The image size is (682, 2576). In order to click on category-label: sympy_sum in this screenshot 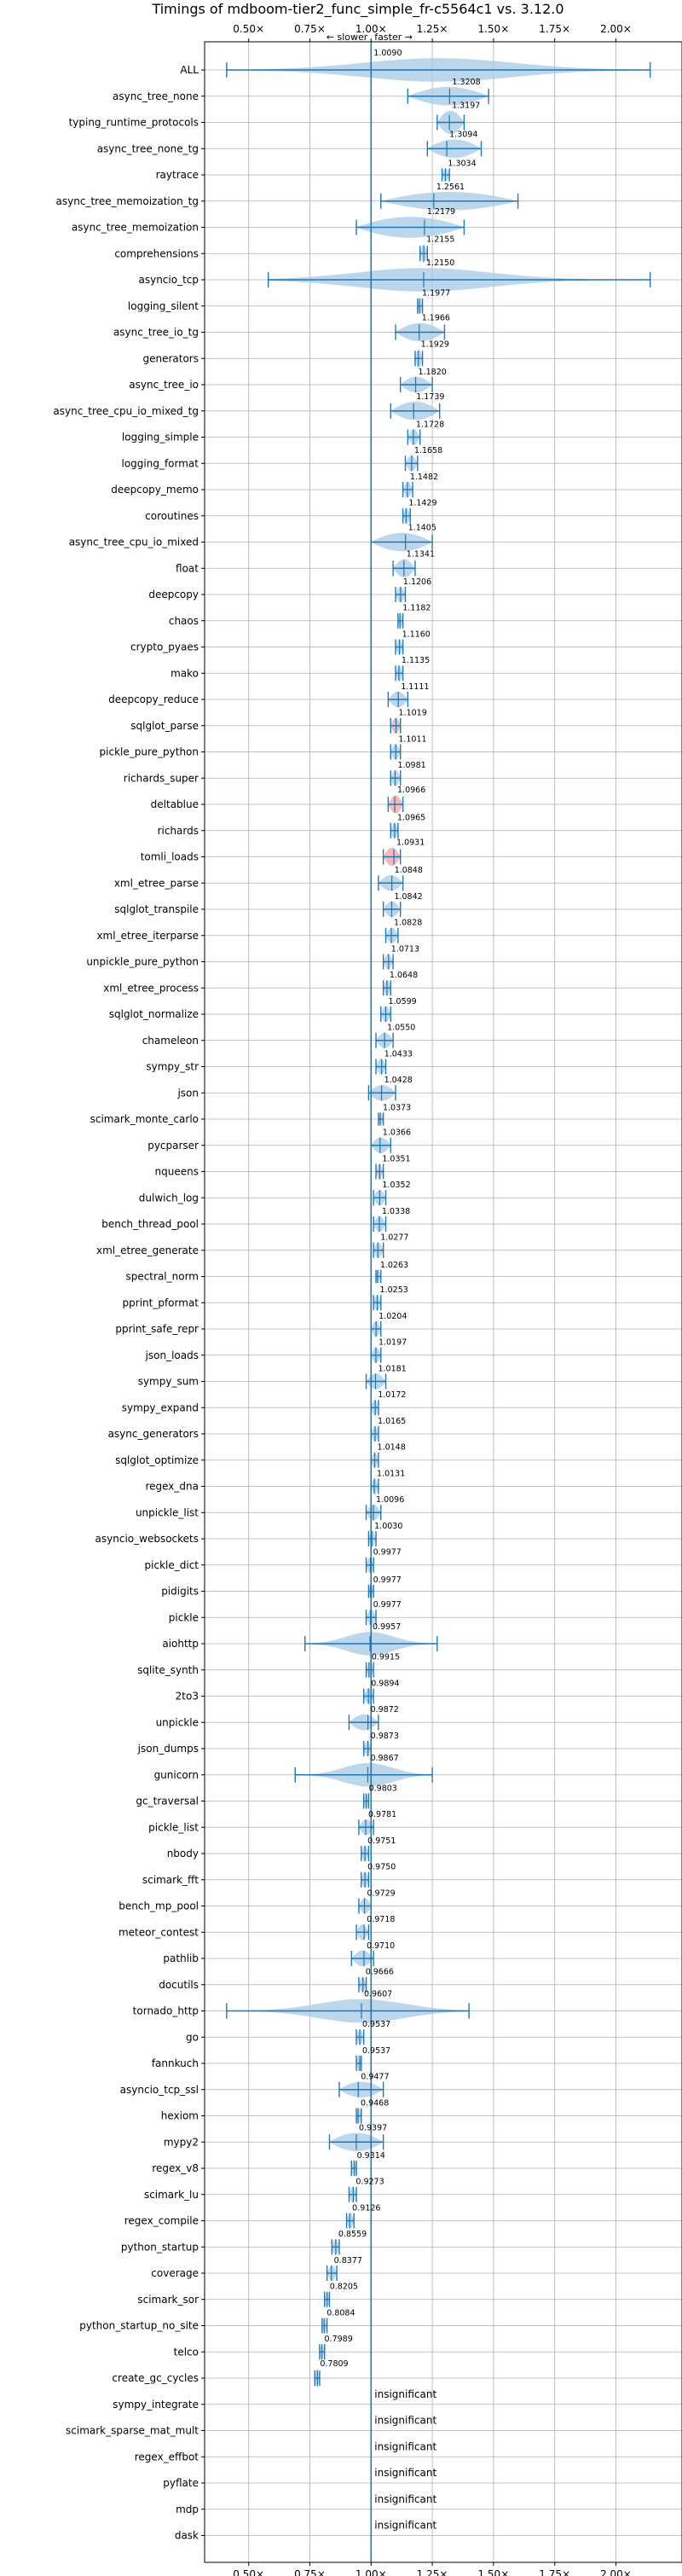, I will do `click(168, 1382)`.